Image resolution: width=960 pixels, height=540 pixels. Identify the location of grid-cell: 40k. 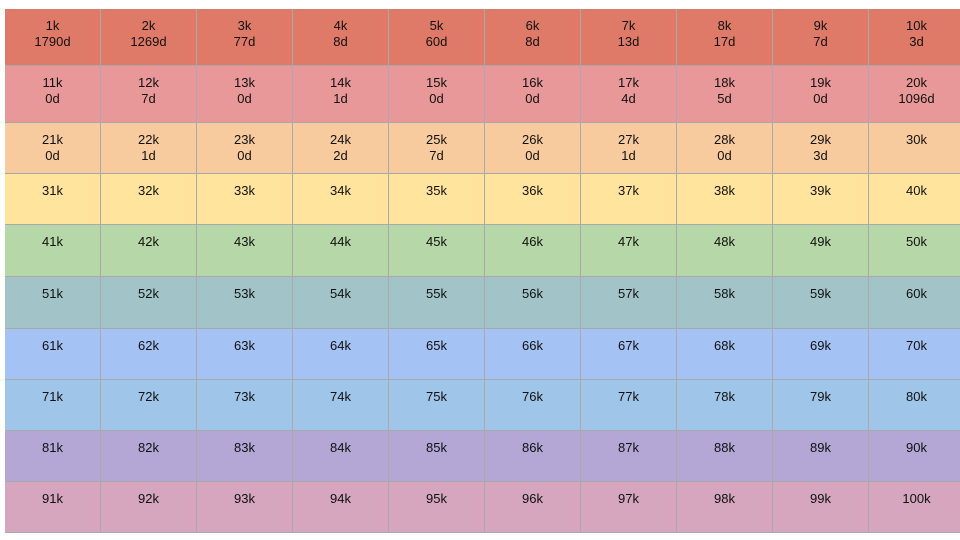
(914, 199).